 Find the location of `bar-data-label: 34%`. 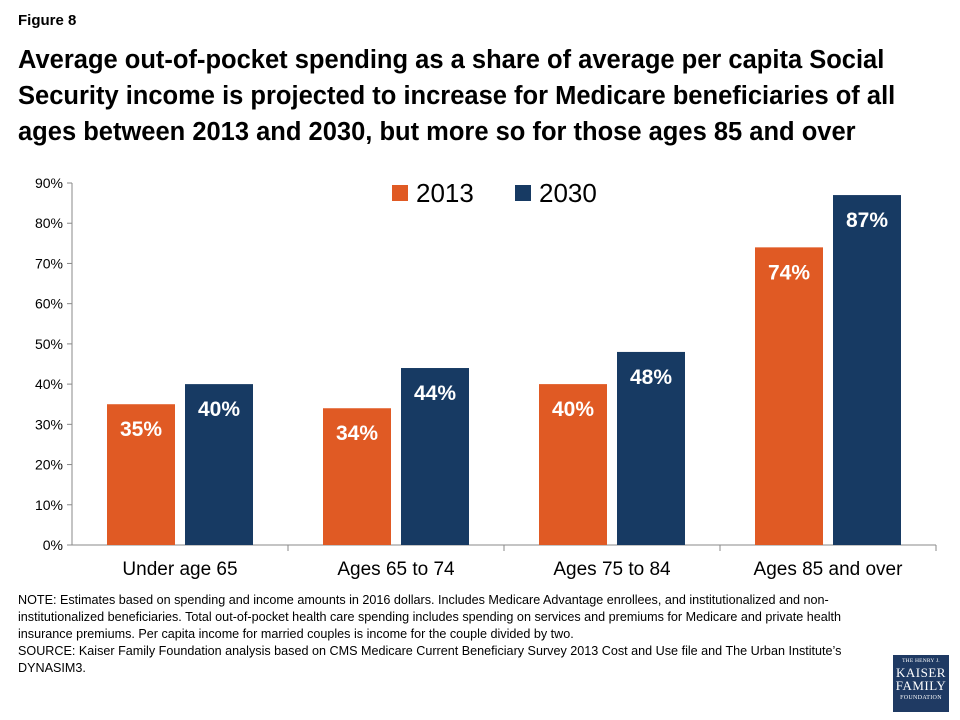

bar-data-label: 34% is located at coordinates (357, 433).